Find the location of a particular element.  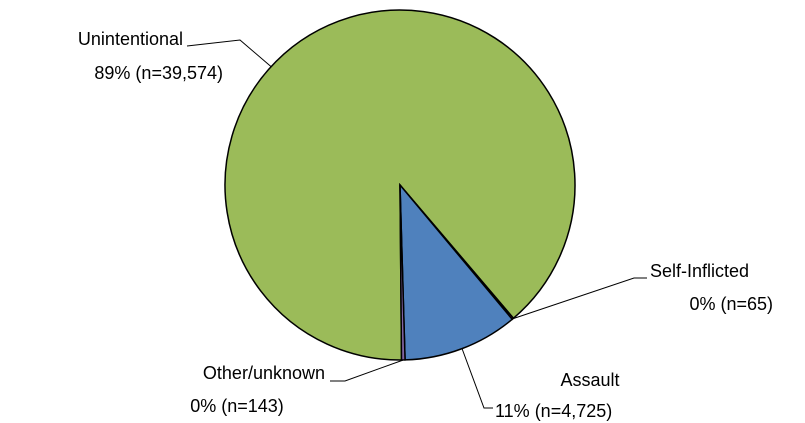

slice-value-label: 0% (n=143) is located at coordinates (237, 406).